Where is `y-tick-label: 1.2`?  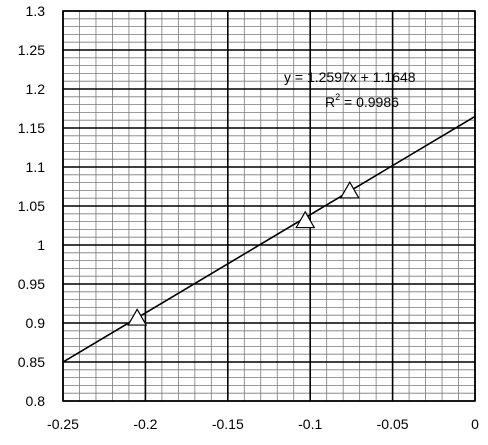
y-tick-label: 1.2 is located at coordinates (36, 89).